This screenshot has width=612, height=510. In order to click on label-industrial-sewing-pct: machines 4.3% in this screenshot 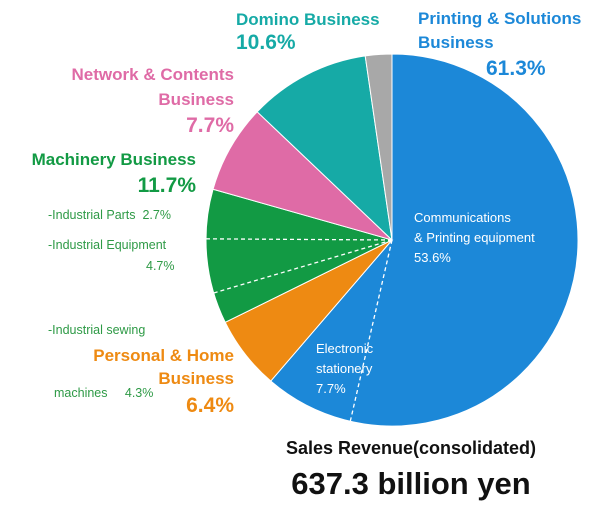, I will do `click(104, 393)`.